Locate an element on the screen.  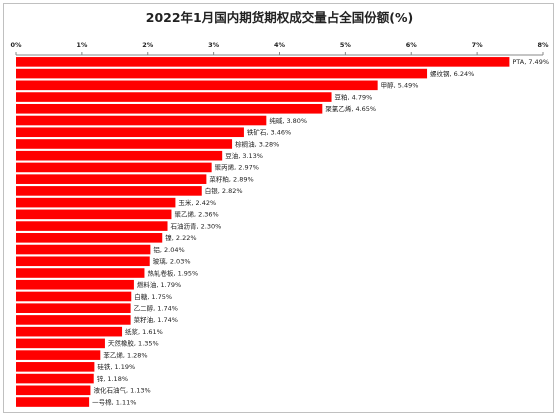
data-label: 聚丙烯, 2.97% is located at coordinates (237, 167).